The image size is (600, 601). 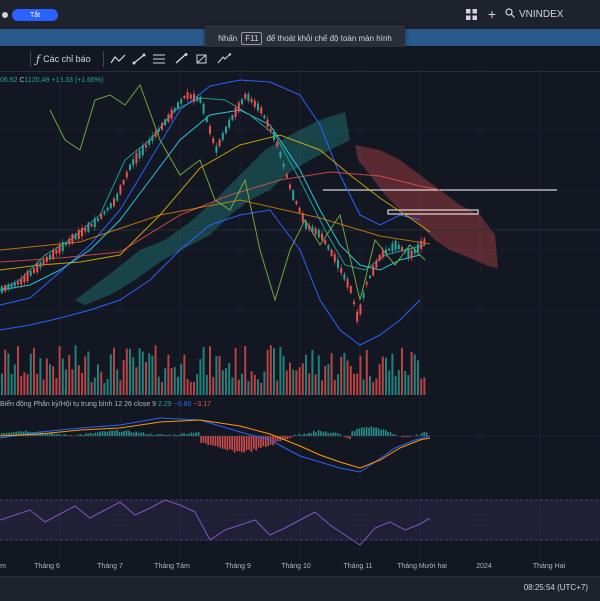 I want to click on shape-tool-icon, so click(x=202, y=59).